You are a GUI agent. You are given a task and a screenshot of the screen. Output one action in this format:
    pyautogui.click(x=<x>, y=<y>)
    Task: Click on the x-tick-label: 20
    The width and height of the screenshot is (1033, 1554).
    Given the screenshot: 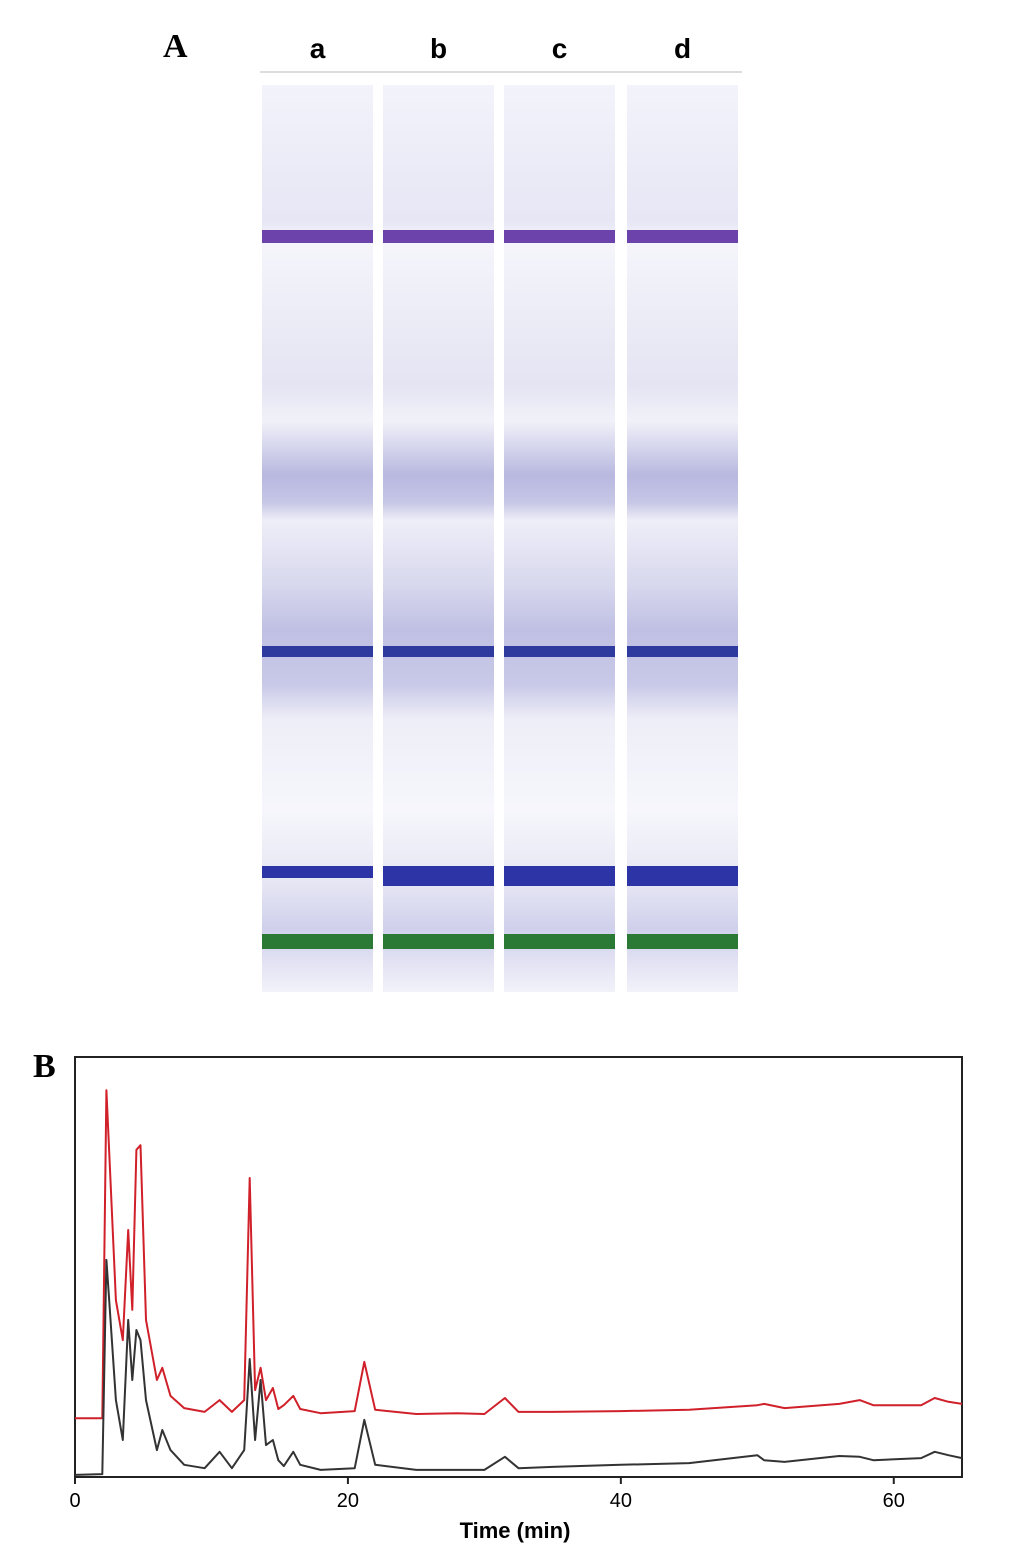 What is the action you would take?
    pyautogui.click(x=348, y=1501)
    